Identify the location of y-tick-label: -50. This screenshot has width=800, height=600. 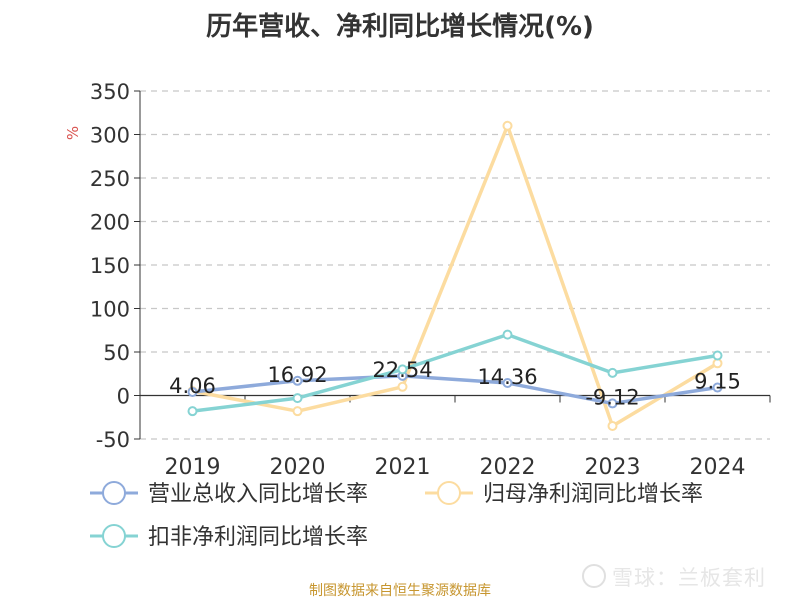
(113, 440).